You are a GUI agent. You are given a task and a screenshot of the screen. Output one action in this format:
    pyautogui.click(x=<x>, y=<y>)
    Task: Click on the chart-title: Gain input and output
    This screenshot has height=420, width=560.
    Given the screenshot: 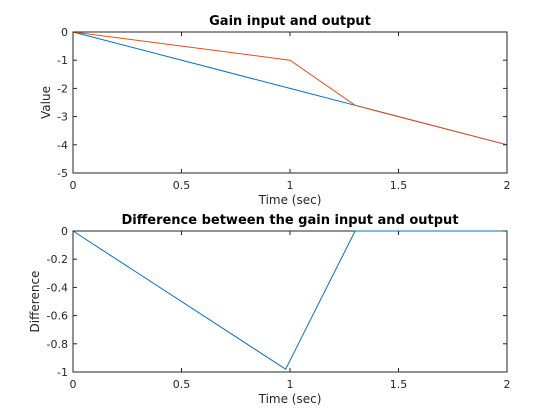 What is the action you would take?
    pyautogui.click(x=290, y=21)
    